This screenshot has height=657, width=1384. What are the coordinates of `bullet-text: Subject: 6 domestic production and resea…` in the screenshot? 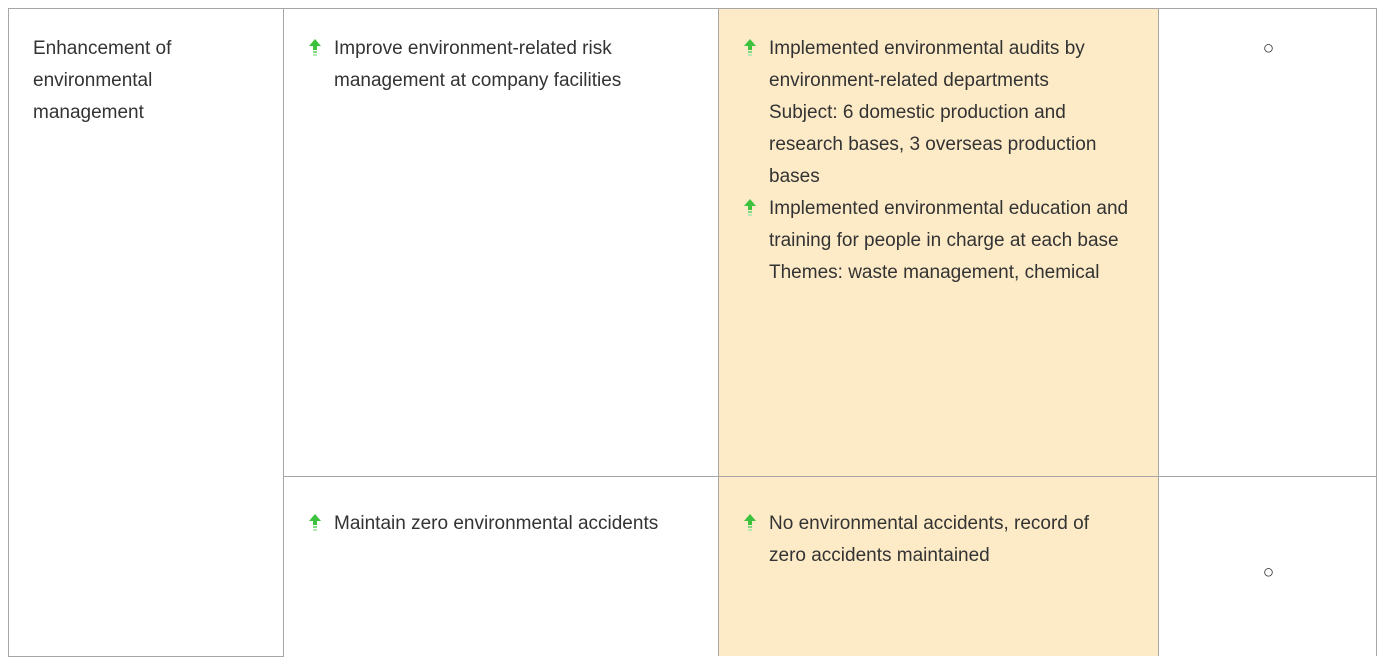 It's located at (933, 144).